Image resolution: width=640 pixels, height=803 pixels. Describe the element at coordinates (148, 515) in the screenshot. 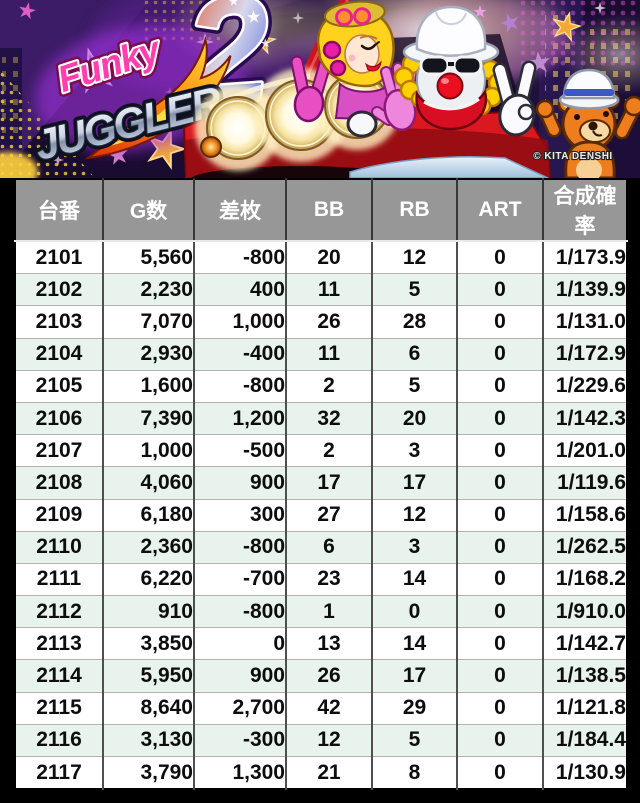

I see `table-cell-g: 6,180` at that location.